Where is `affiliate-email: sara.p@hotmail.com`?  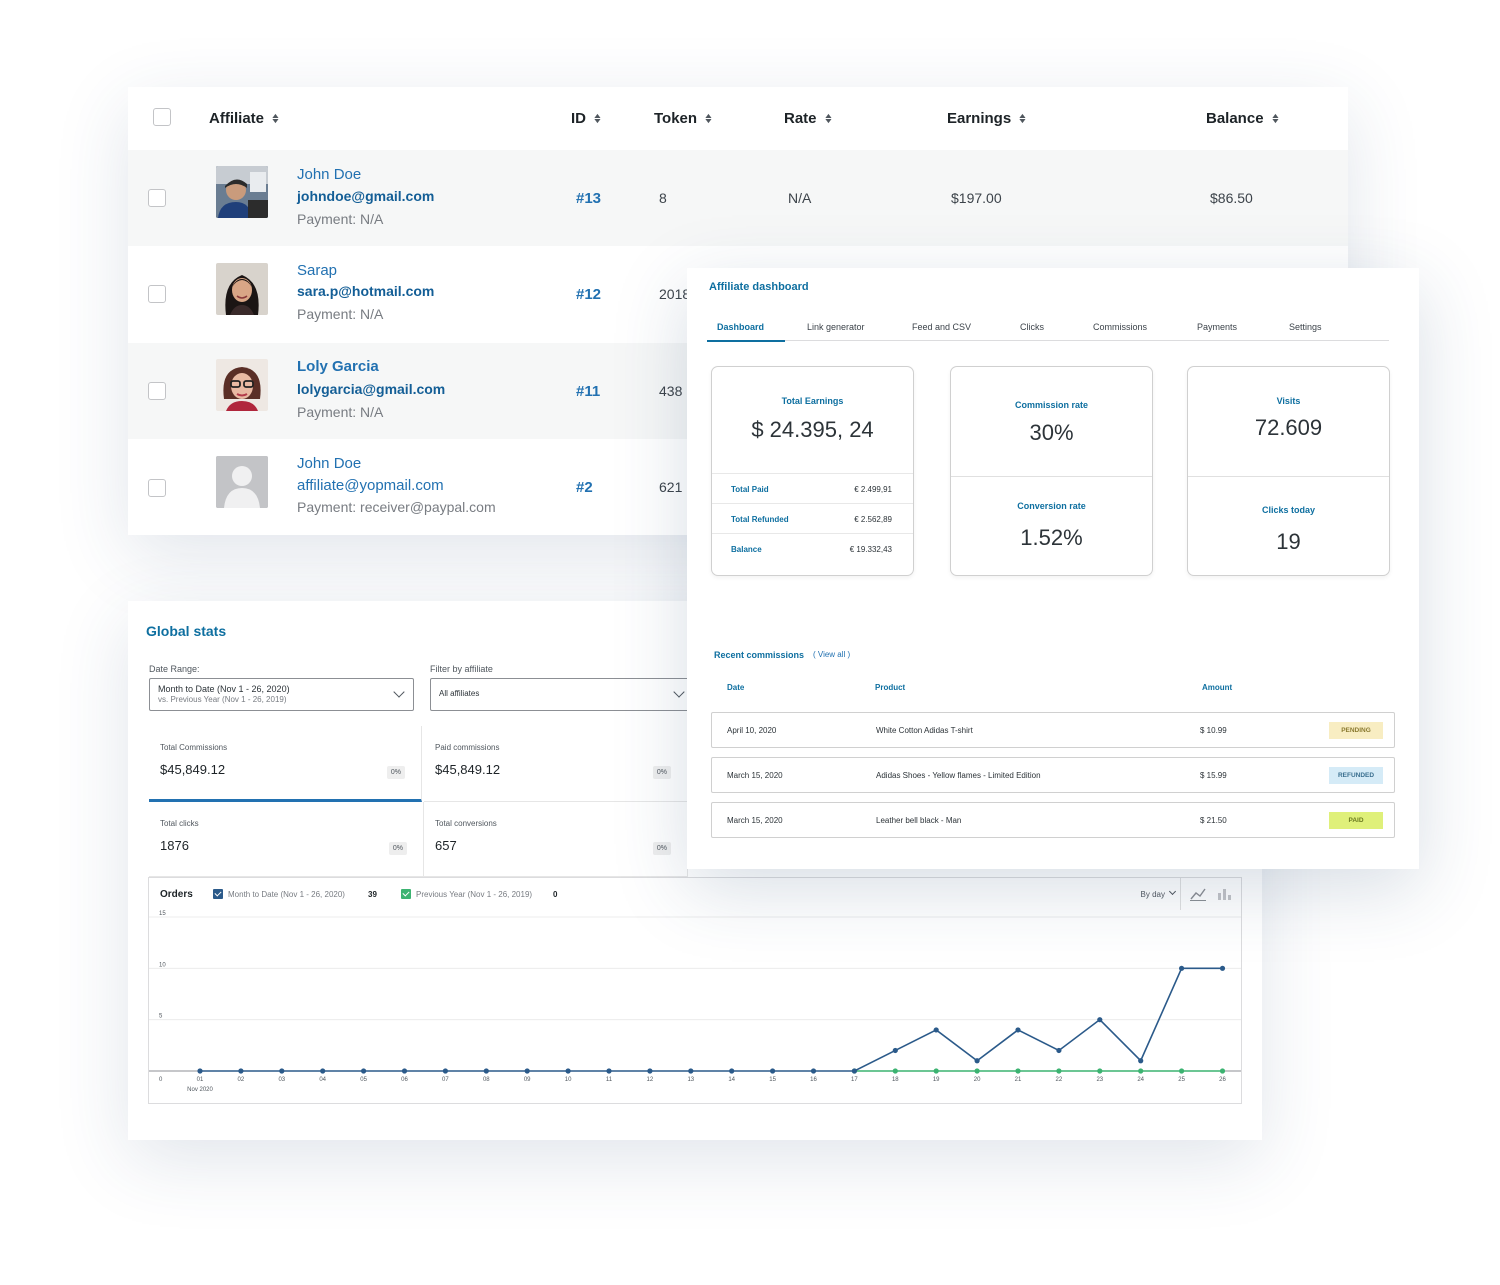 affiliate-email: sara.p@hotmail.com is located at coordinates (366, 291).